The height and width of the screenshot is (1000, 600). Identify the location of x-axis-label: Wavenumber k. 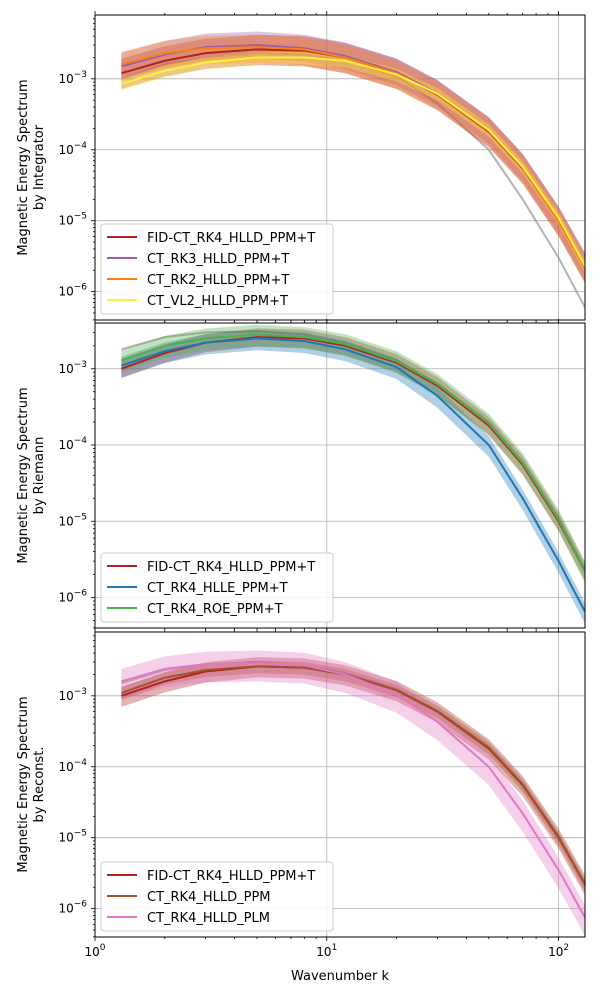
(340, 976).